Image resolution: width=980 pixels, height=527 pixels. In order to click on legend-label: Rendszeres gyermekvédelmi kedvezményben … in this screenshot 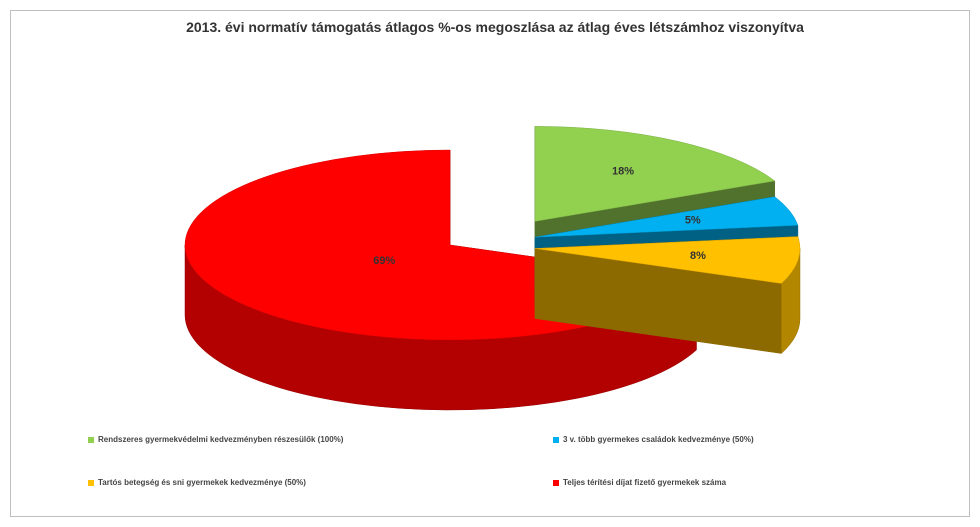, I will do `click(221, 439)`.